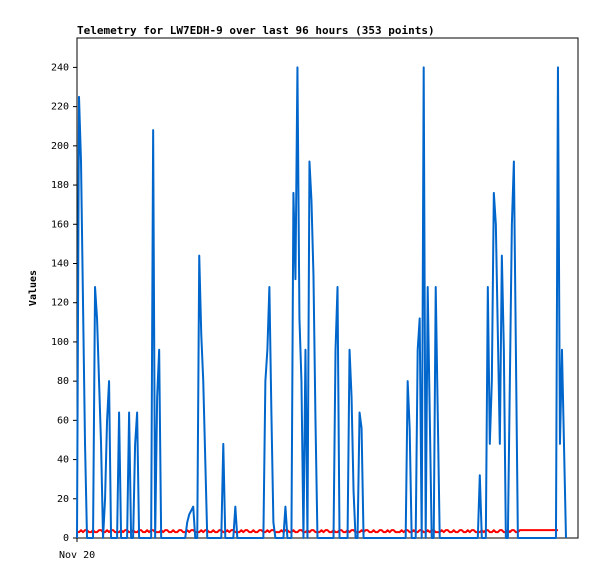 The image size is (597, 579). Describe the element at coordinates (60, 342) in the screenshot. I see `y-tick-label: 100` at that location.